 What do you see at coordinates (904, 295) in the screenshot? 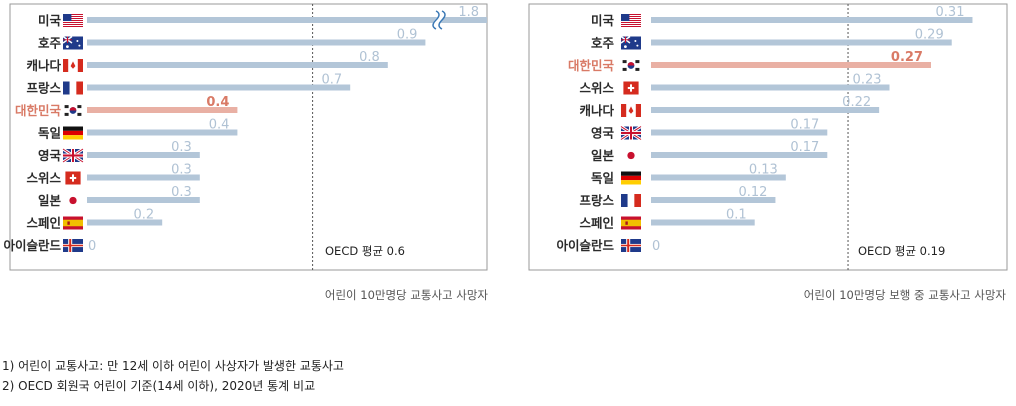
I see `caption-right: 어린이 10만명당 보행 중 교통사고 사망자` at bounding box center [904, 295].